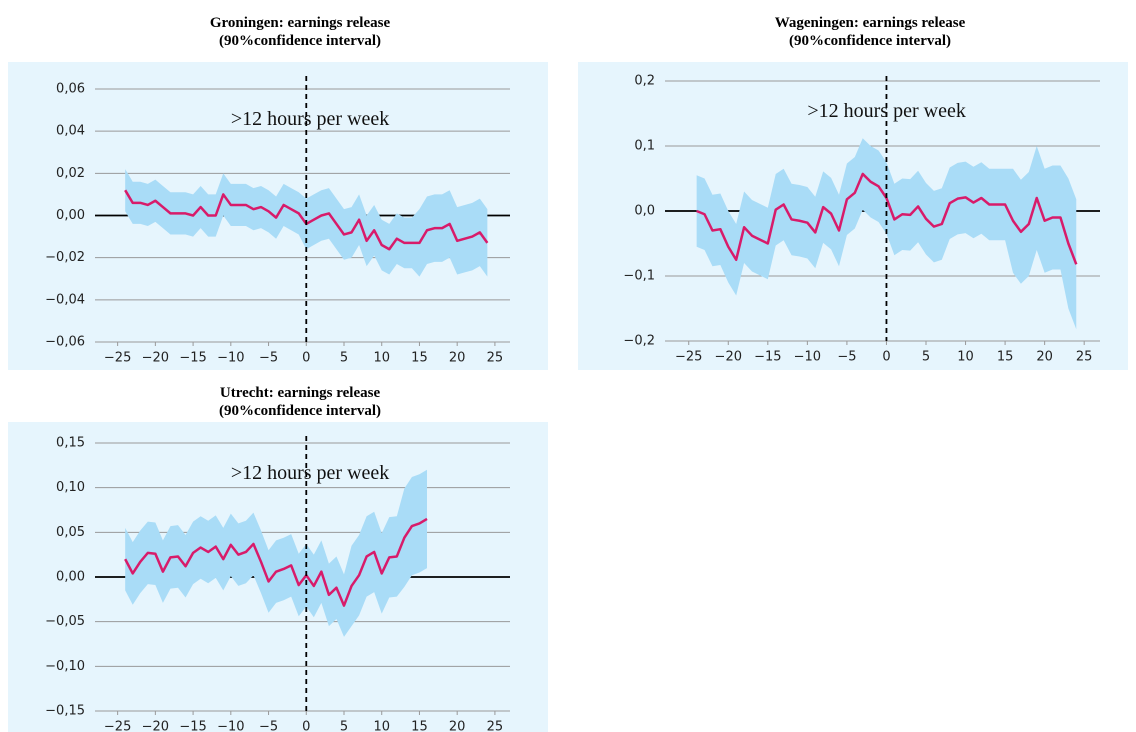  Describe the element at coordinates (639, 341) in the screenshot. I see `y-tick-label: −0,2` at that location.